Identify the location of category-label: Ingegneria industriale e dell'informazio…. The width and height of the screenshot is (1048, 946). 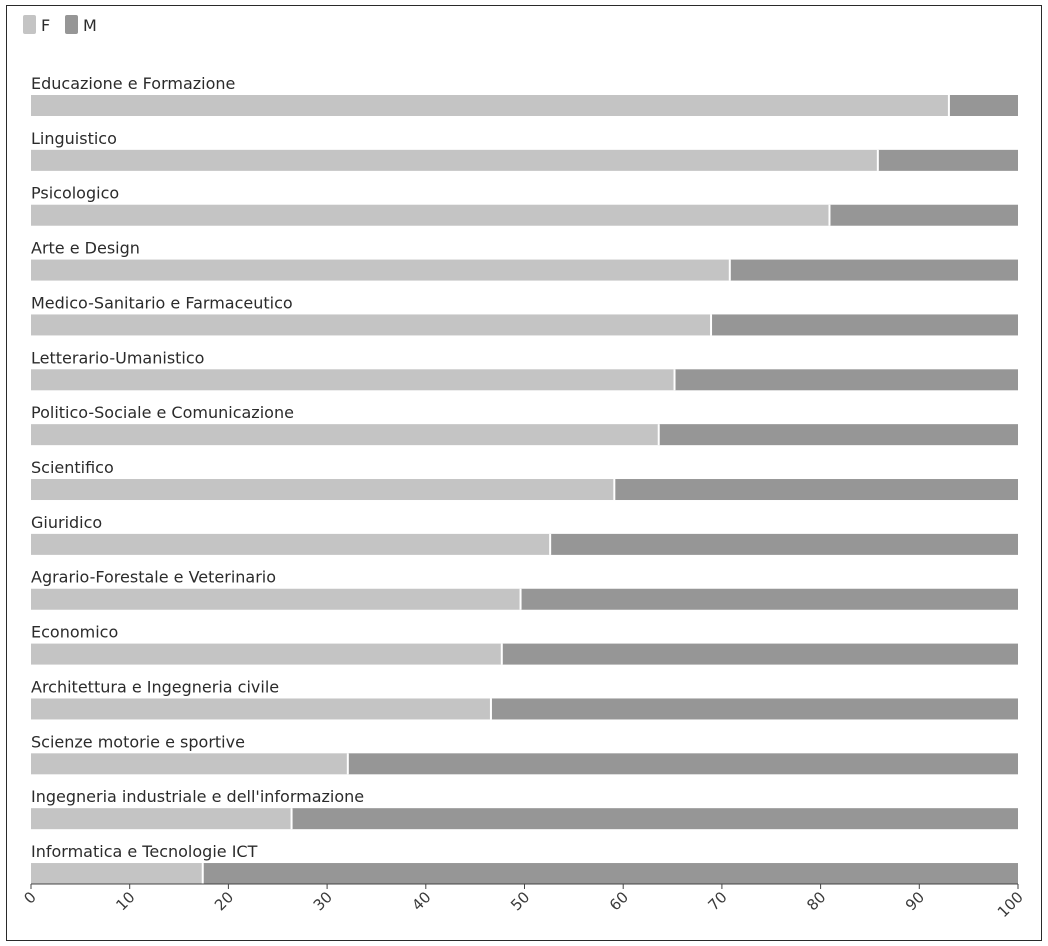
(197, 796).